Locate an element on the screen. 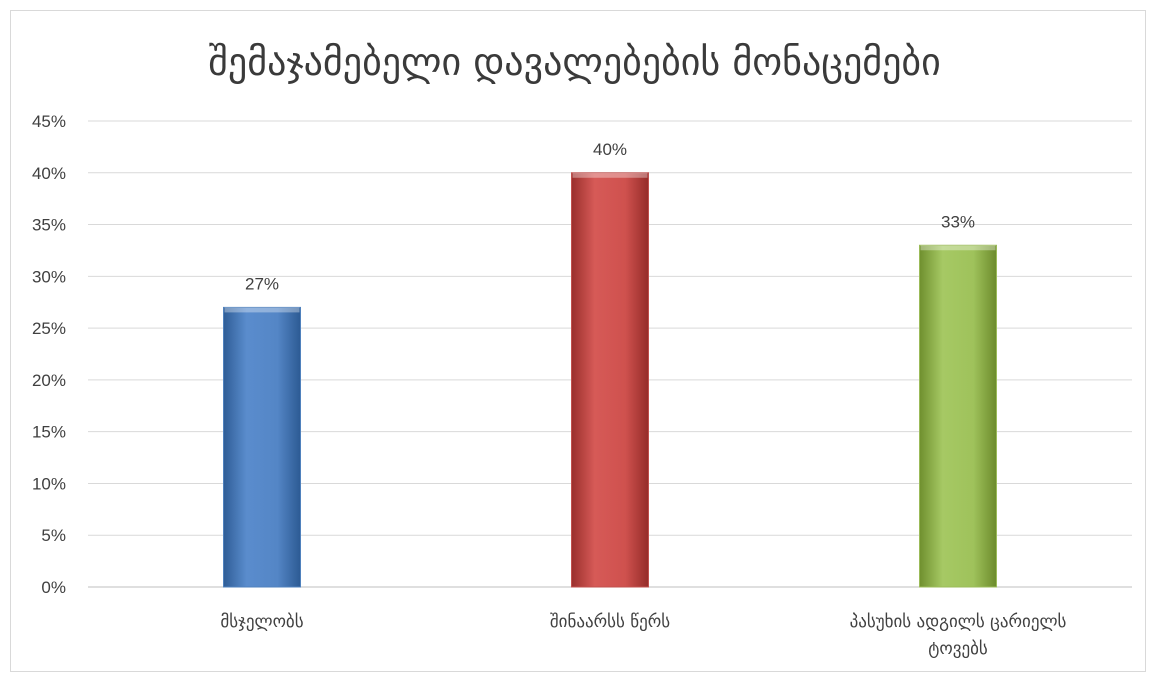  data-label: 40% is located at coordinates (610, 149).